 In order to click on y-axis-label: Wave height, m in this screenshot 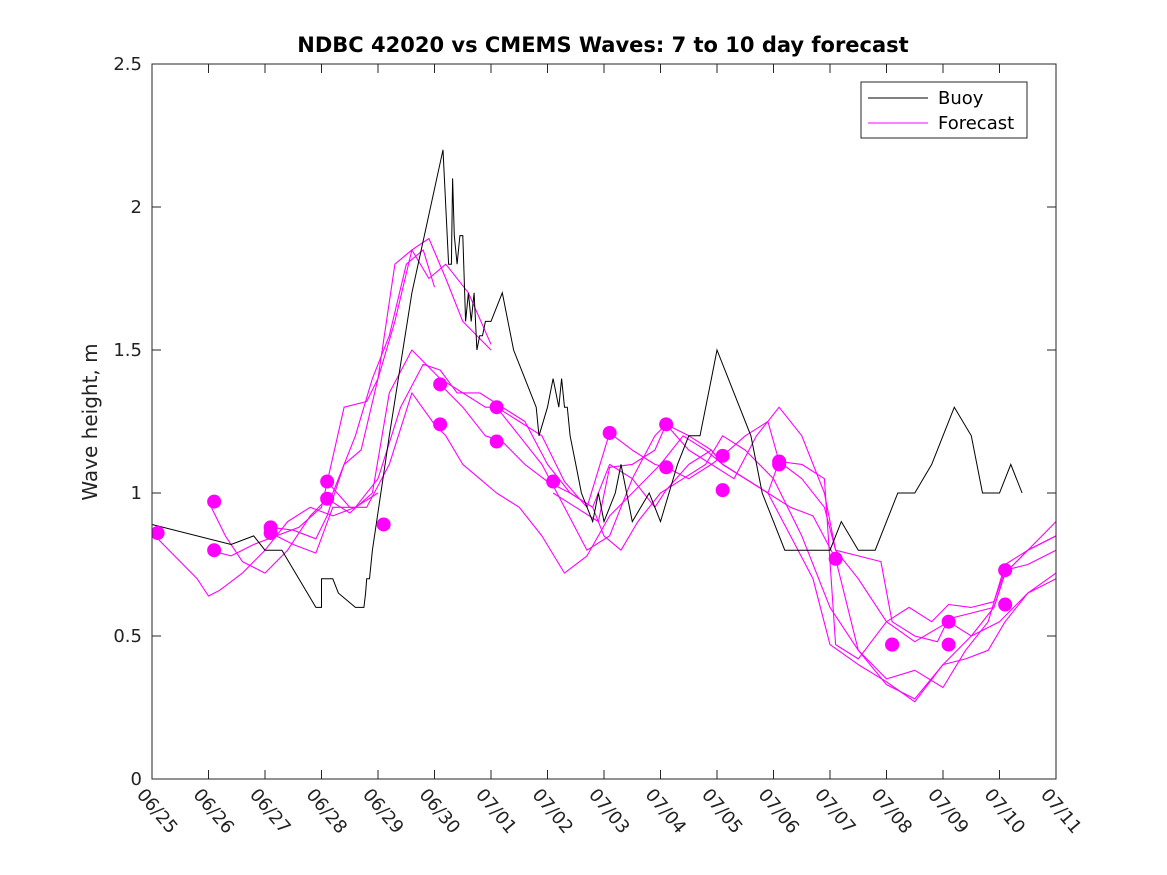, I will do `click(90, 421)`.